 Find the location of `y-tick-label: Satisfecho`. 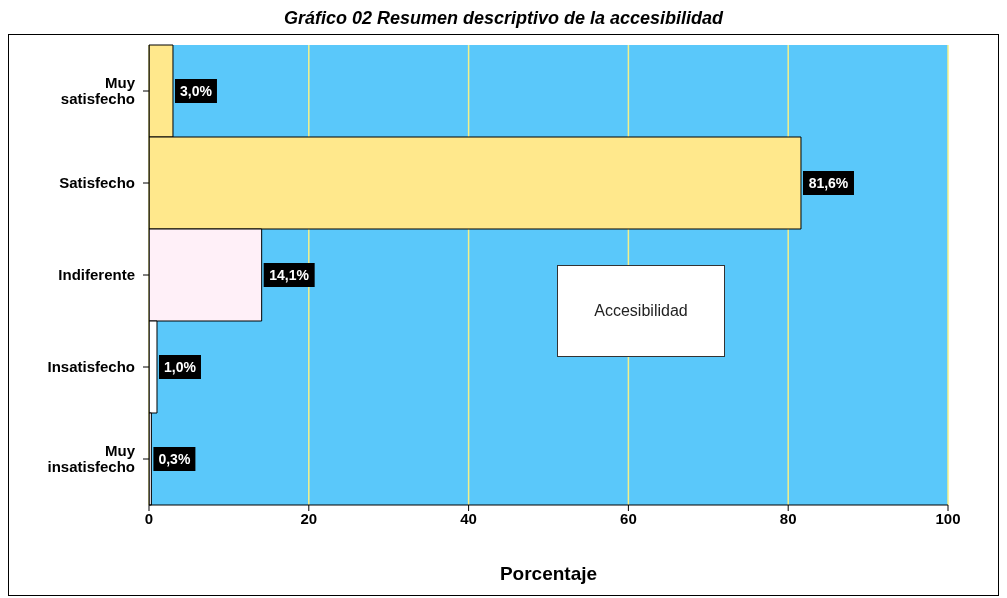

y-tick-label: Satisfecho is located at coordinates (97, 182).